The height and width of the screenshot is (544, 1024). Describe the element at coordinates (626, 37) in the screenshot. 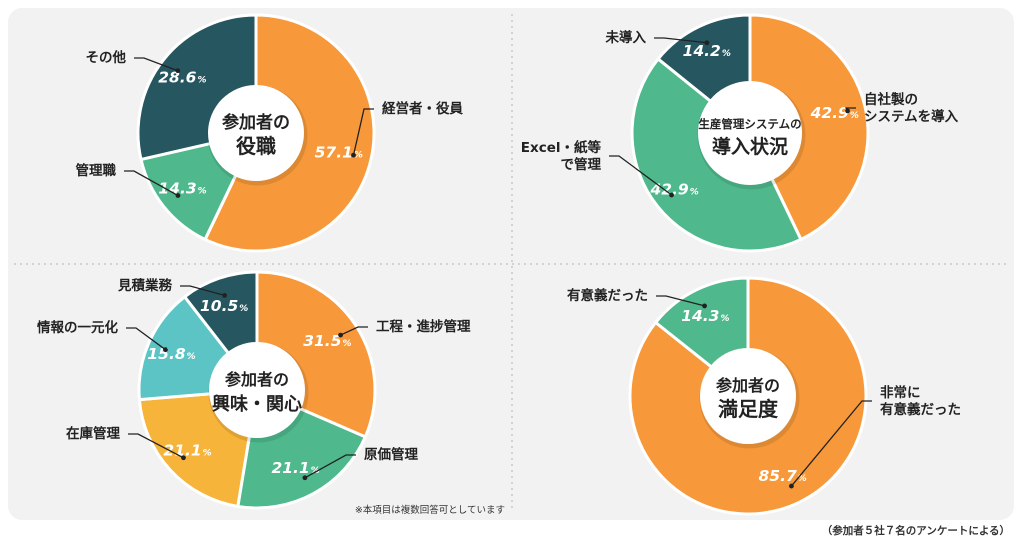

I see `category-label: 未導入` at that location.